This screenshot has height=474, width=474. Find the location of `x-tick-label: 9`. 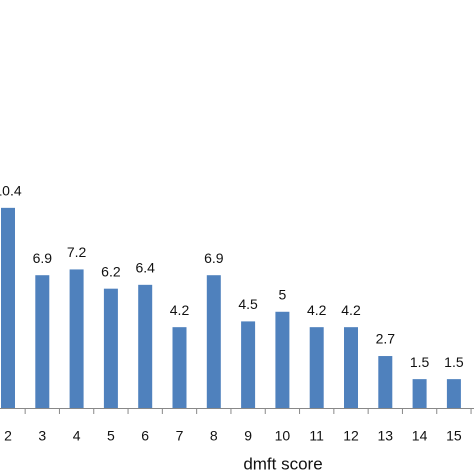

x-tick-label: 9 is located at coordinates (248, 436).